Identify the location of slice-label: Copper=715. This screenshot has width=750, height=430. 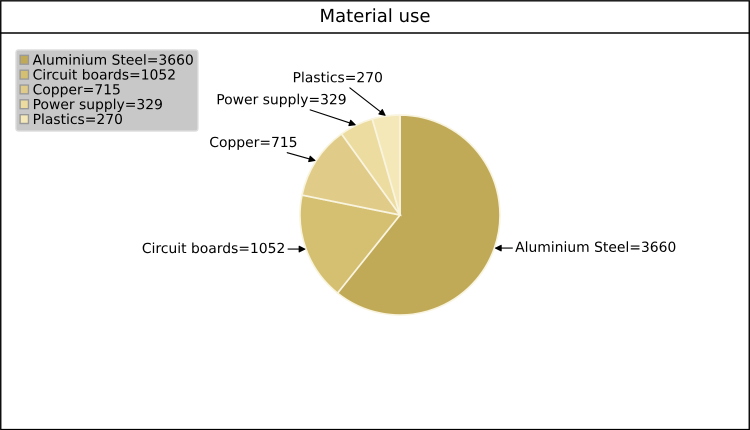
(253, 143).